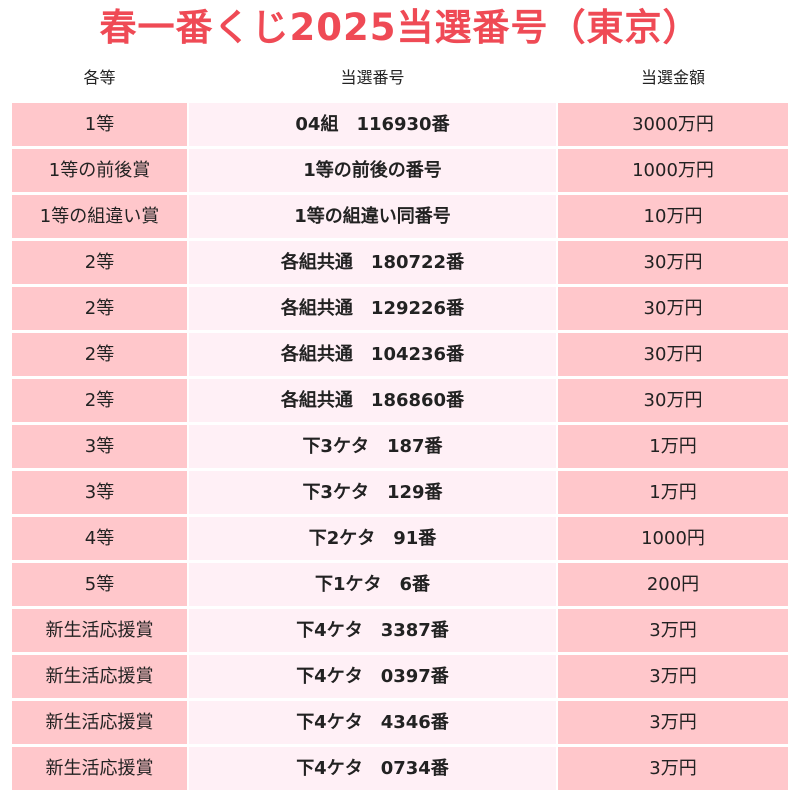 The height and width of the screenshot is (806, 800). I want to click on grade-cell: 4等, so click(99, 538).